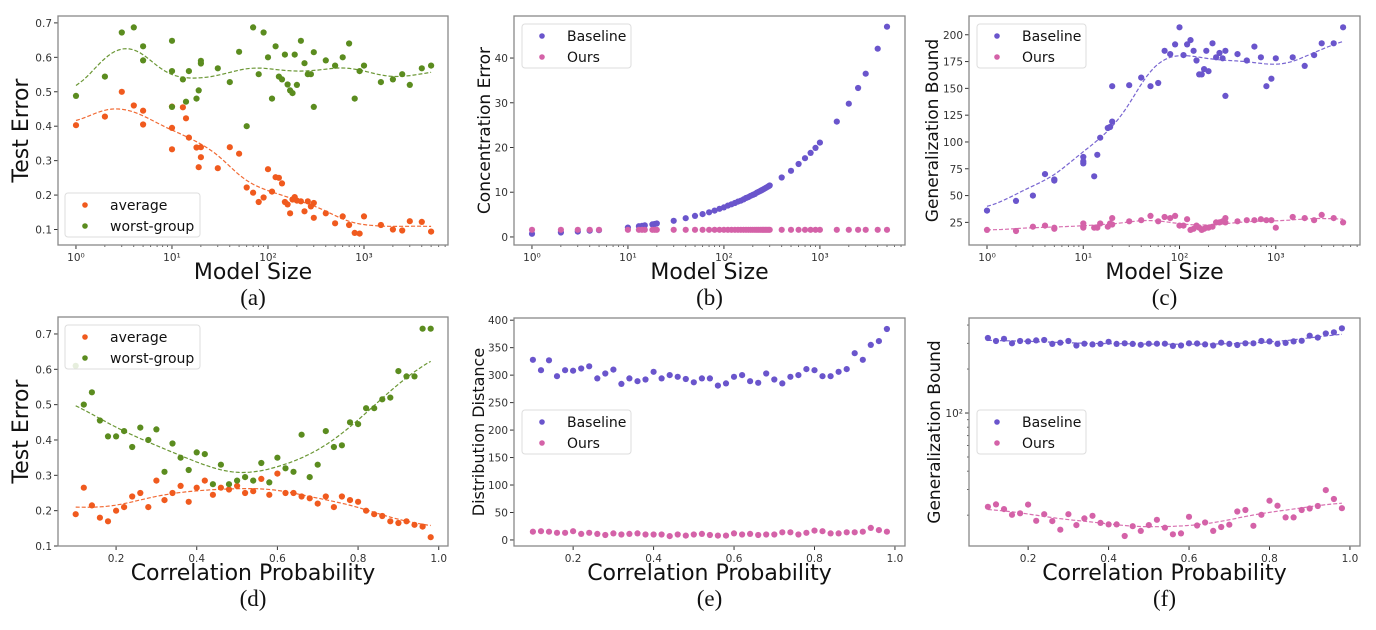 This screenshot has width=1376, height=630. What do you see at coordinates (953, 36) in the screenshot?
I see `y-tick-label: 200` at bounding box center [953, 36].